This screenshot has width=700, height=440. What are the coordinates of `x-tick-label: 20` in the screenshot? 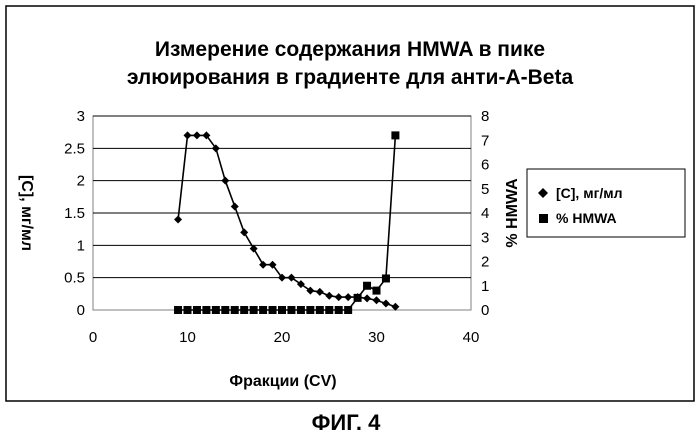 It's located at (282, 337).